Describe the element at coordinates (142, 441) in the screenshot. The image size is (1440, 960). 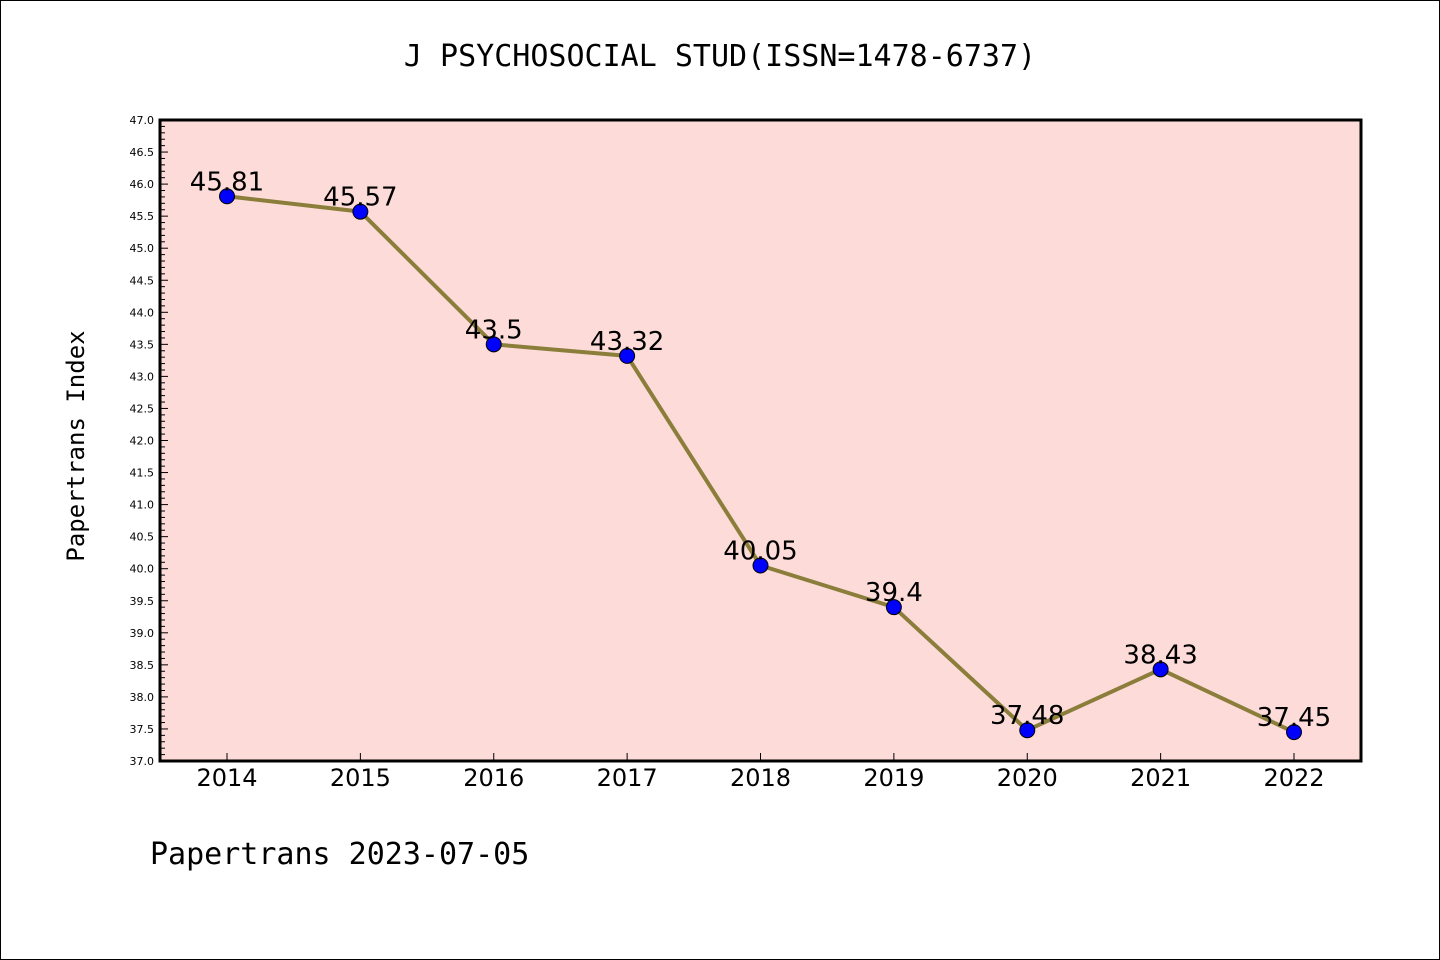
I see `y-tick-label: 42.0` at that location.